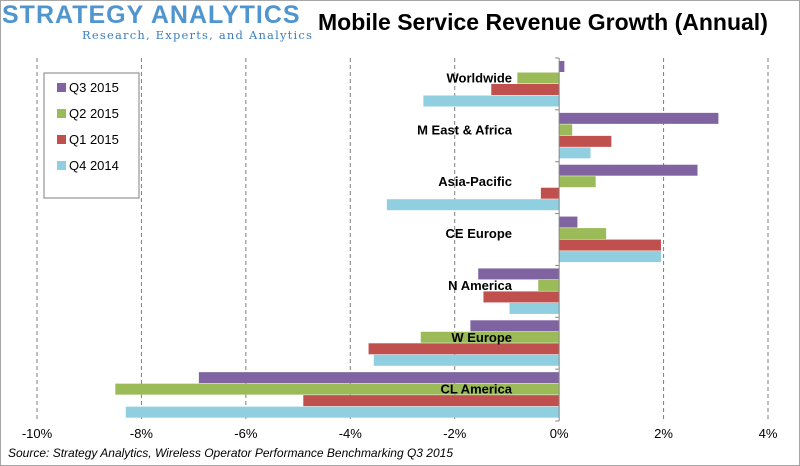 The height and width of the screenshot is (466, 800). Describe the element at coordinates (177, 453) in the screenshot. I see `source-italic: Wireless` at that location.